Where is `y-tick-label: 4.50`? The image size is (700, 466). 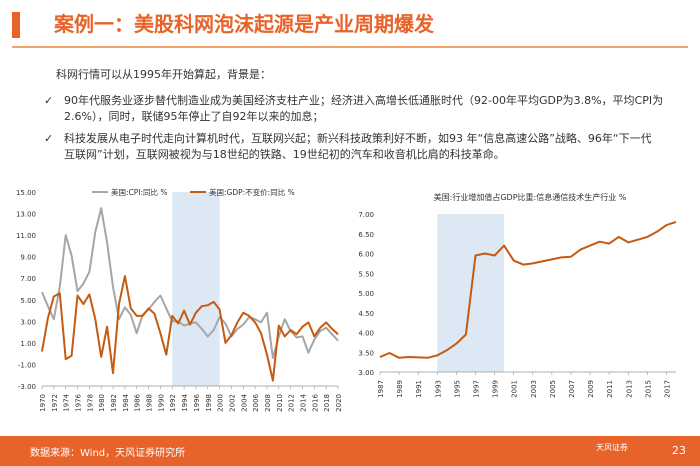 y-tick-label: 4.50 is located at coordinates (366, 314).